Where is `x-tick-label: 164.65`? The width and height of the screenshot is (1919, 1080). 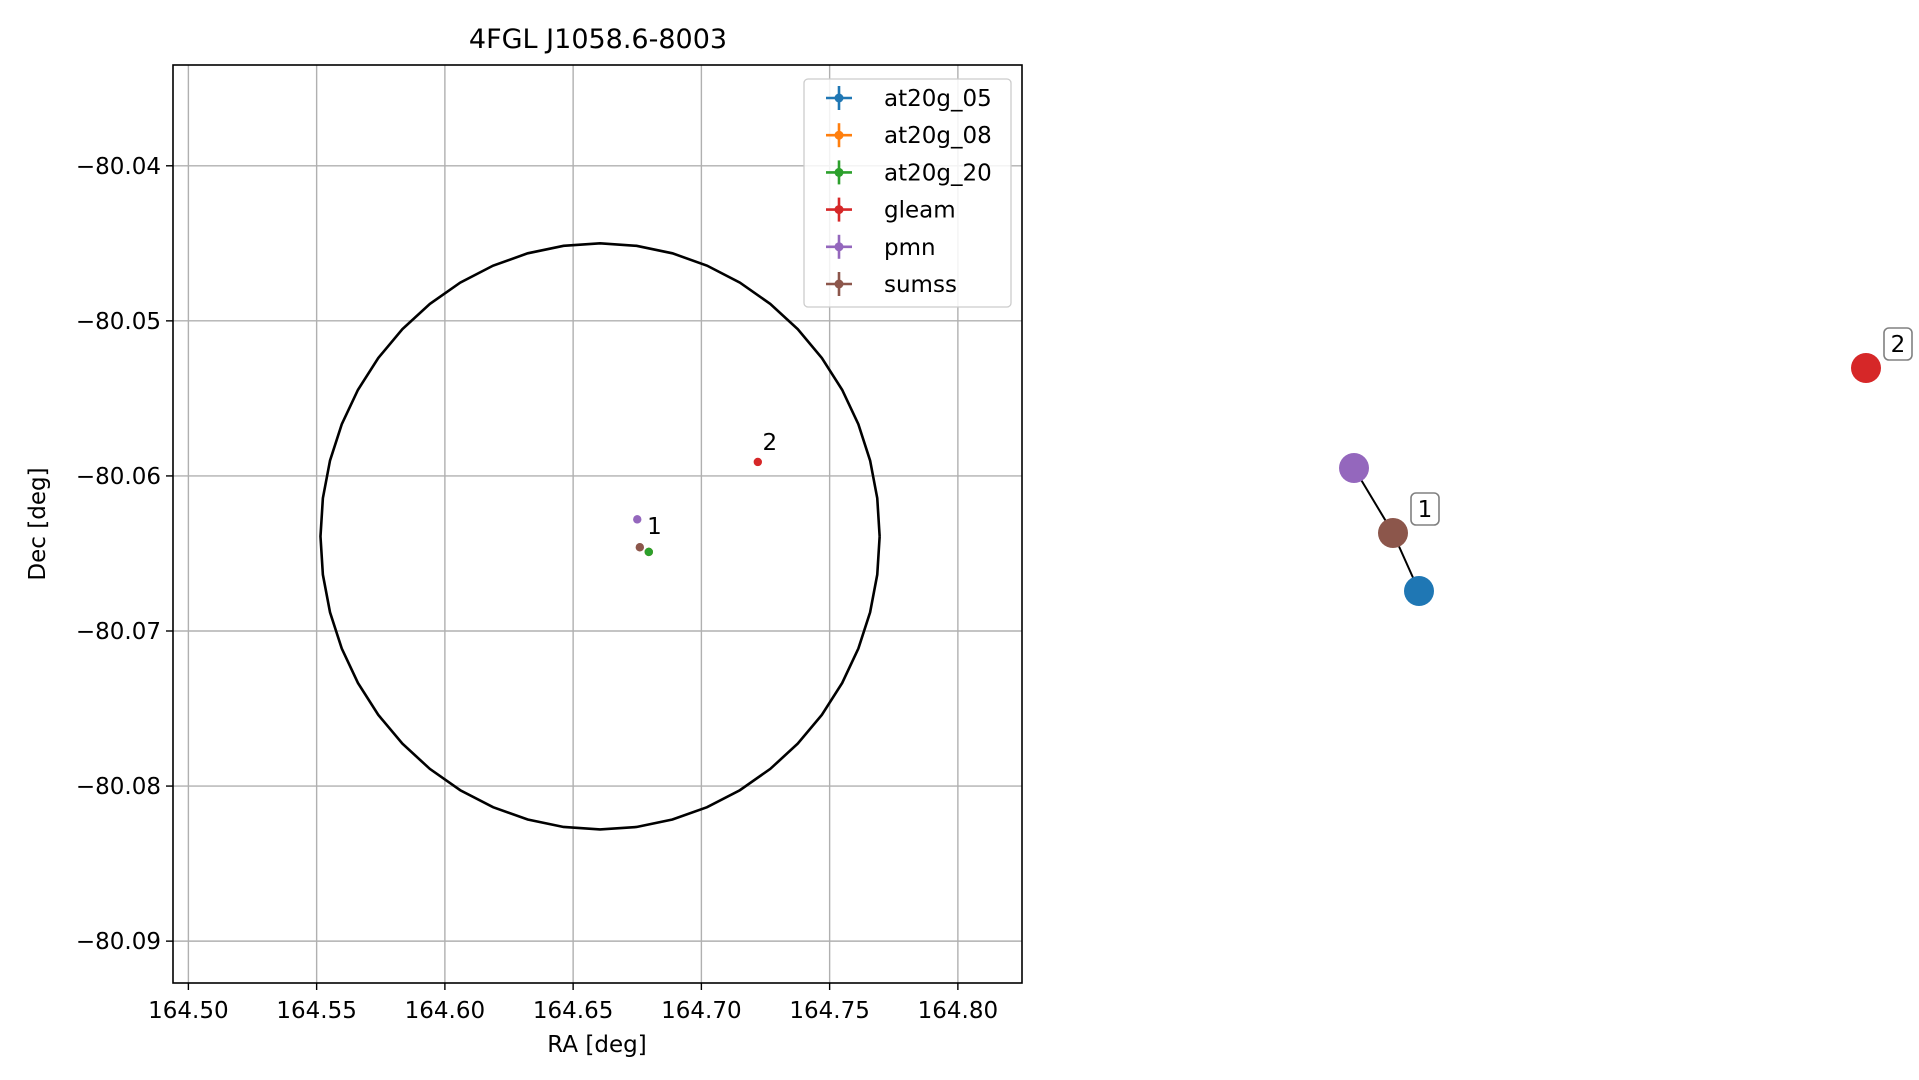
x-tick-label: 164.65 is located at coordinates (573, 1011).